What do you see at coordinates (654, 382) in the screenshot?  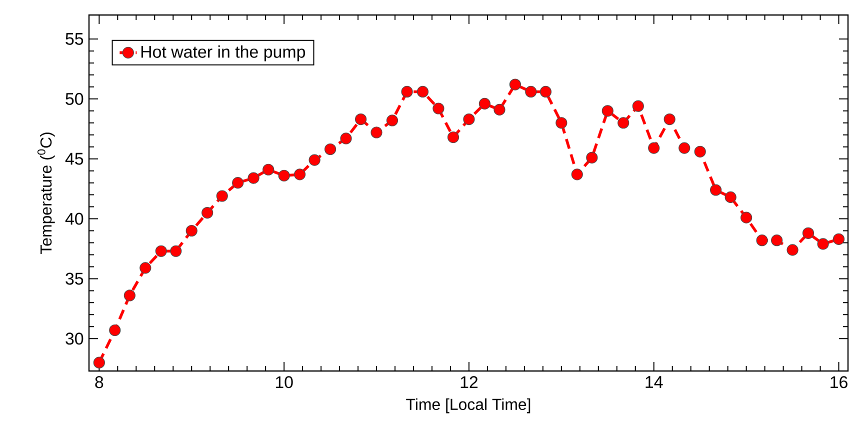 I see `x-tick-label: 14` at bounding box center [654, 382].